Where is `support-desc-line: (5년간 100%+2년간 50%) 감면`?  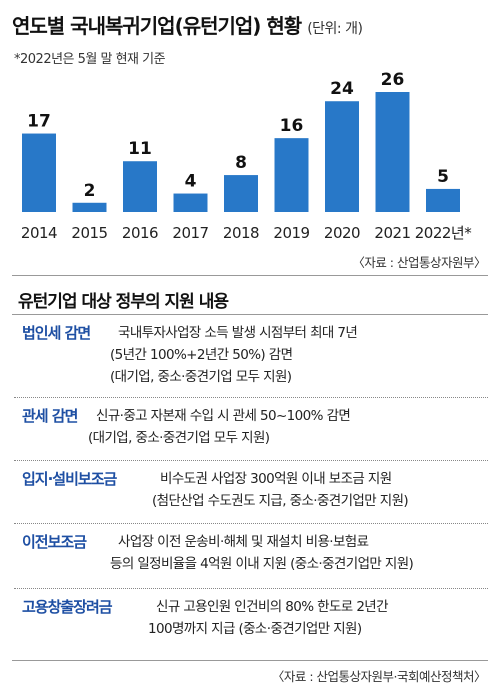 support-desc-line: (5년간 100%+2년간 50%) 감면 is located at coordinates (201, 355).